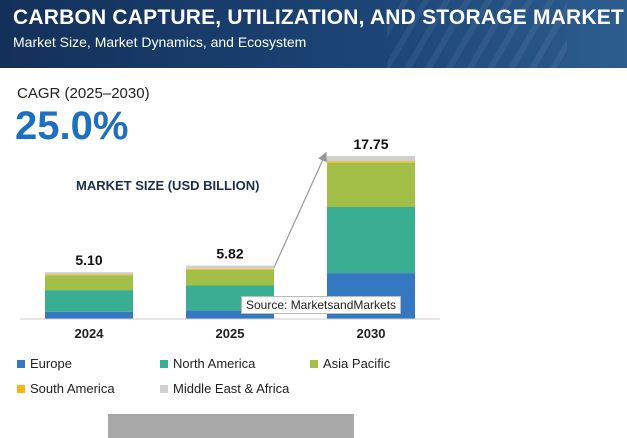 The image size is (627, 438). I want to click on bar-total-label-2030: 17.75, so click(370, 144).